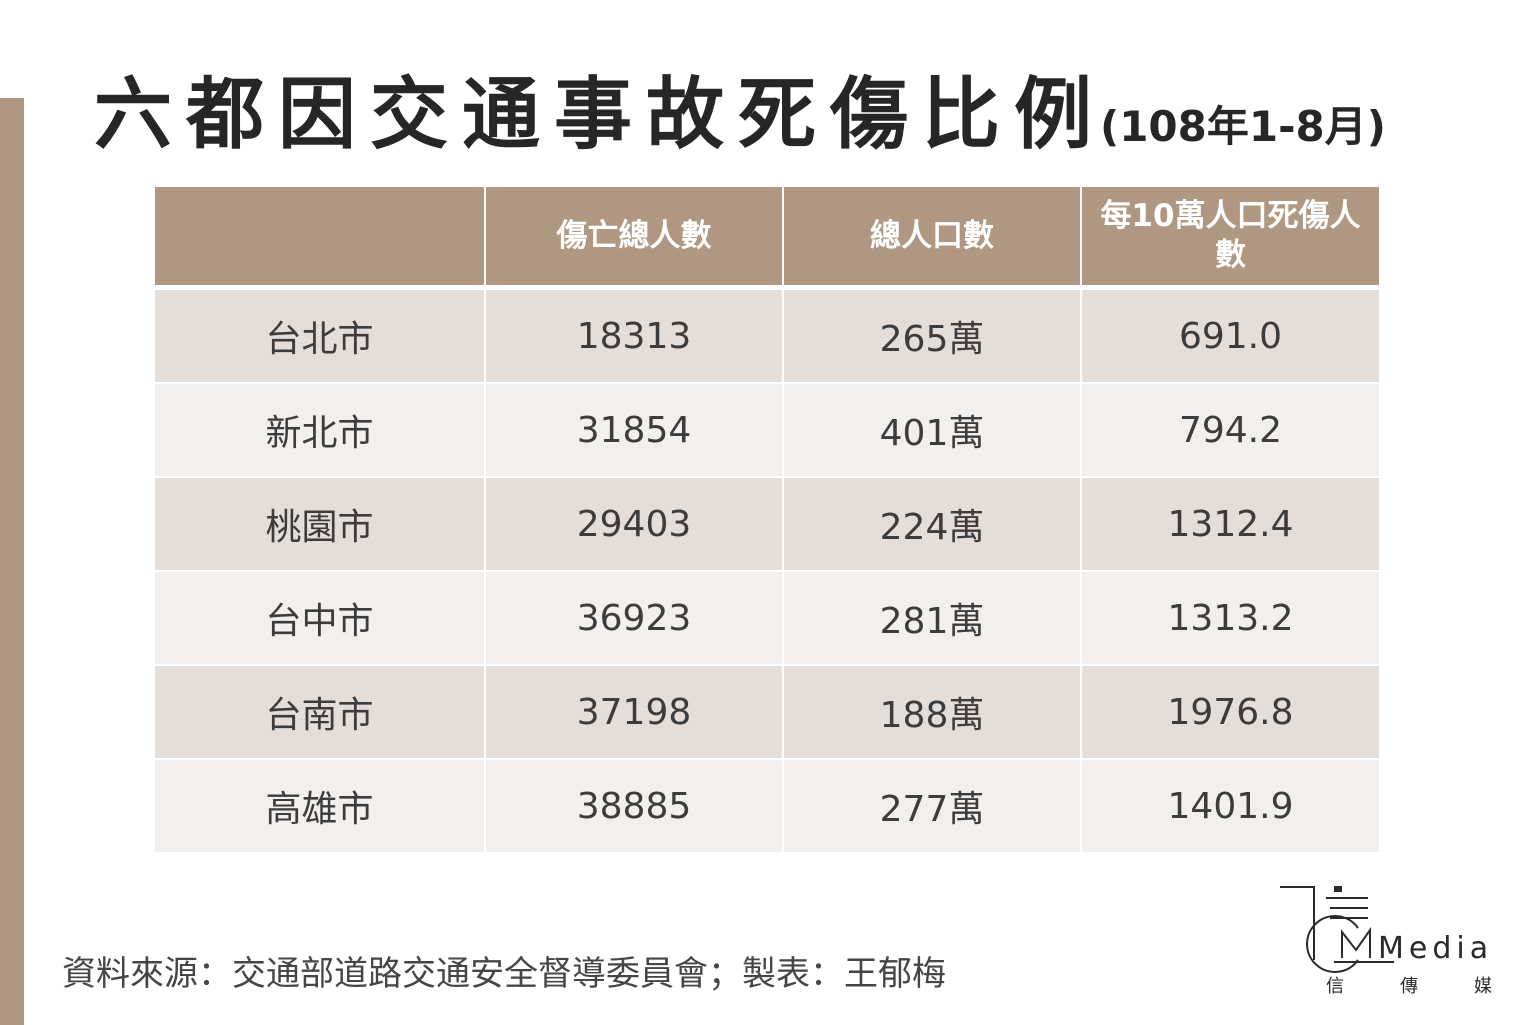  Describe the element at coordinates (1229, 430) in the screenshot. I see `cell-rate: 794.2` at that location.